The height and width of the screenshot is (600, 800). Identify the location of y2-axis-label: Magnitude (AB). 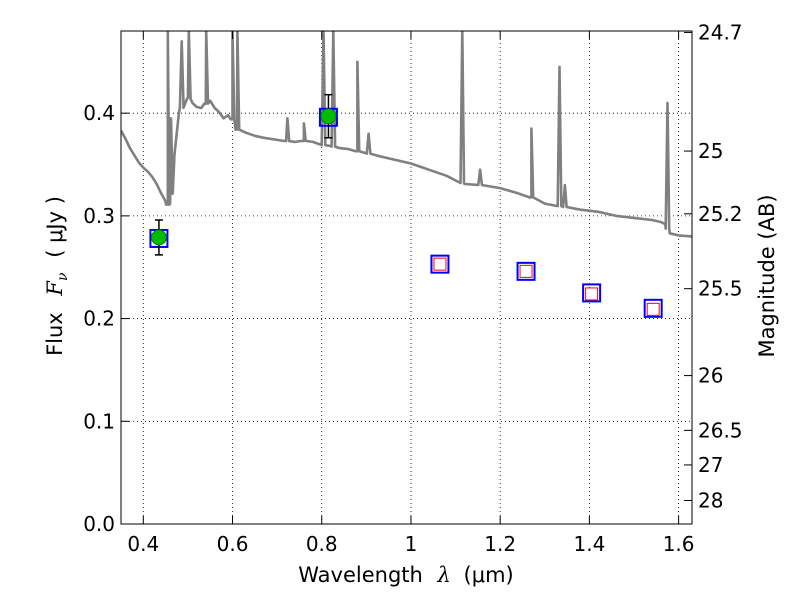
(767, 275).